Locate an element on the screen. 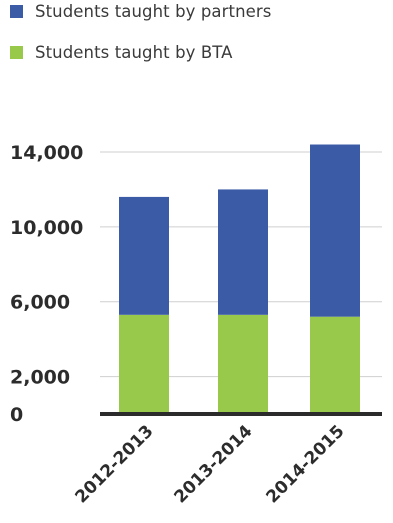  y-tick-label: 2,000 is located at coordinates (40, 378).